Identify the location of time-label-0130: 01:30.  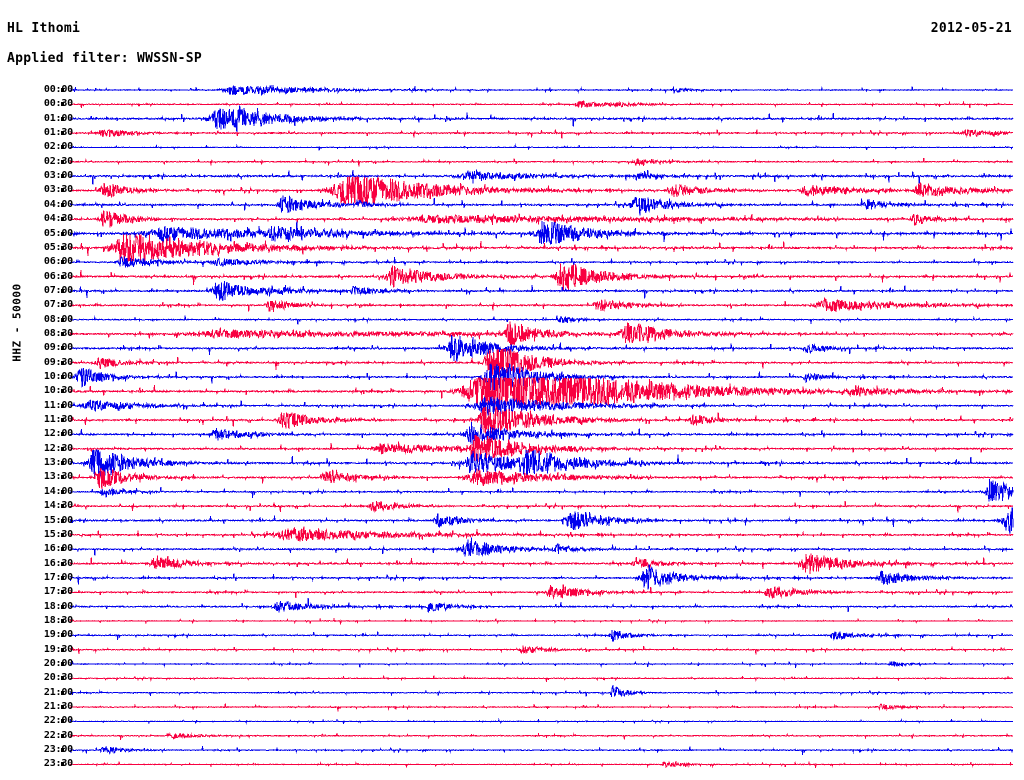
(58, 133).